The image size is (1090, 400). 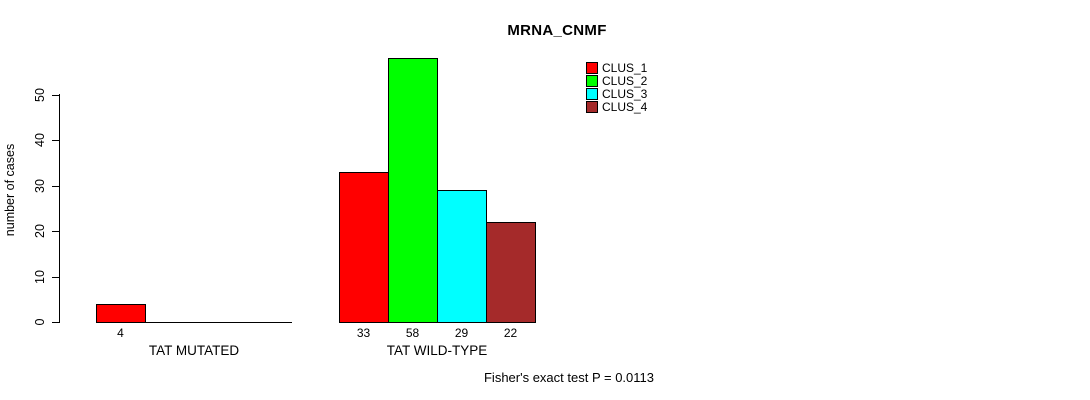 What do you see at coordinates (461, 333) in the screenshot?
I see `bar-value-label: 29` at bounding box center [461, 333].